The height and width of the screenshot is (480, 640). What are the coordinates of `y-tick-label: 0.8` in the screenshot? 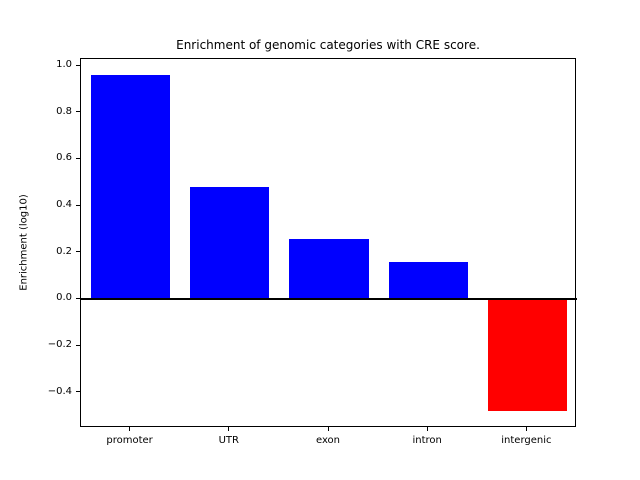 It's located at (64, 111).